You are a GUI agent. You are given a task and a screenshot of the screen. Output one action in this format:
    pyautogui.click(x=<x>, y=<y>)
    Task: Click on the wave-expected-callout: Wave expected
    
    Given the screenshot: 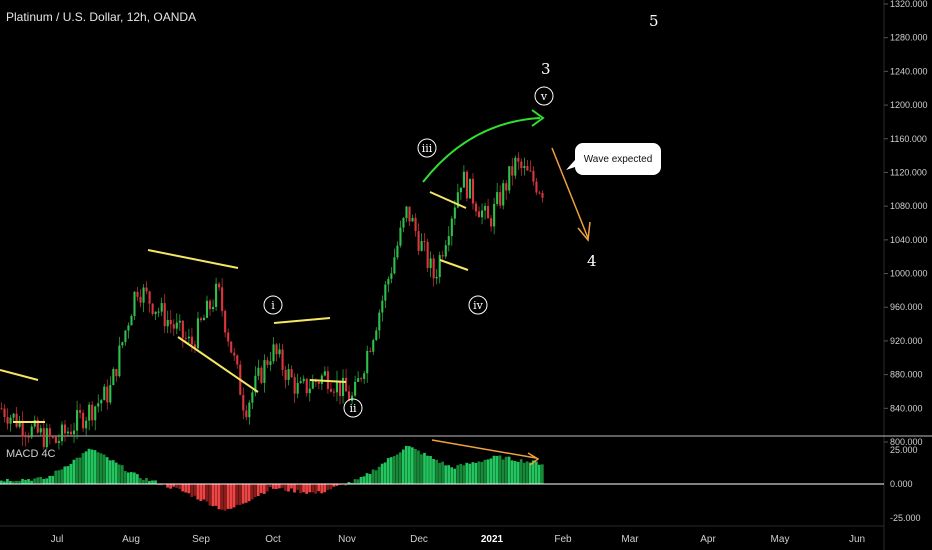 What is the action you would take?
    pyautogui.click(x=618, y=159)
    